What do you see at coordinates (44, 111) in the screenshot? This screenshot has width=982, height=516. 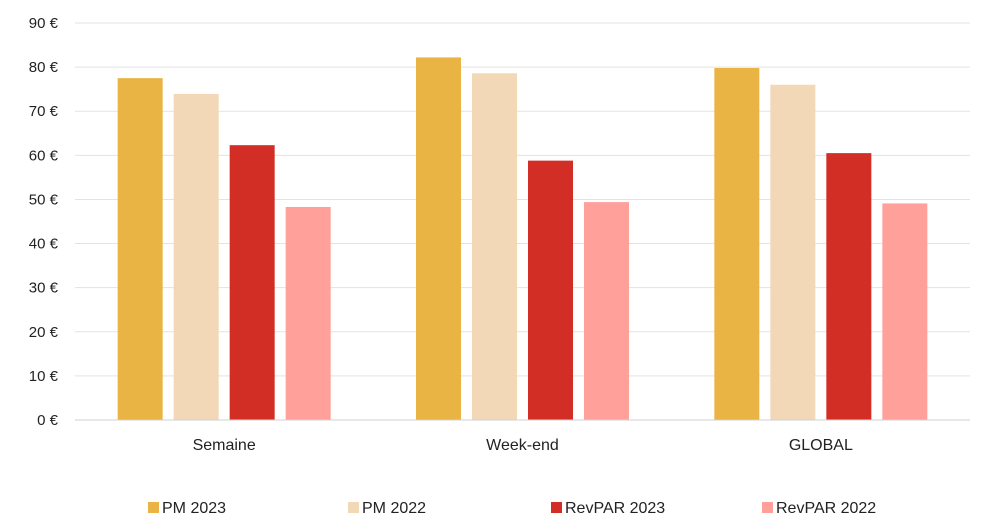 I see `y-tick-label: 70 €` at bounding box center [44, 111].